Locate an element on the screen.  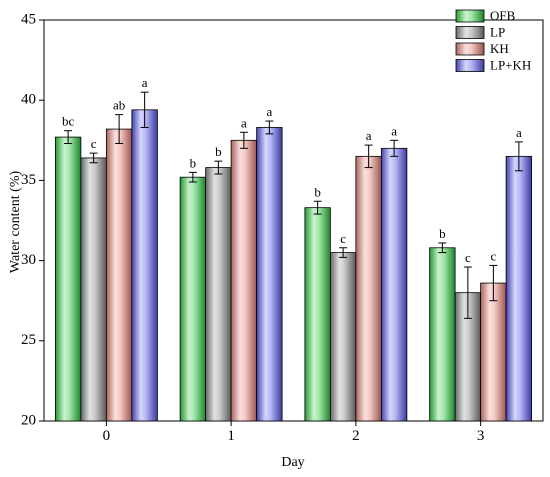
legend-label: LP is located at coordinates (497, 32).